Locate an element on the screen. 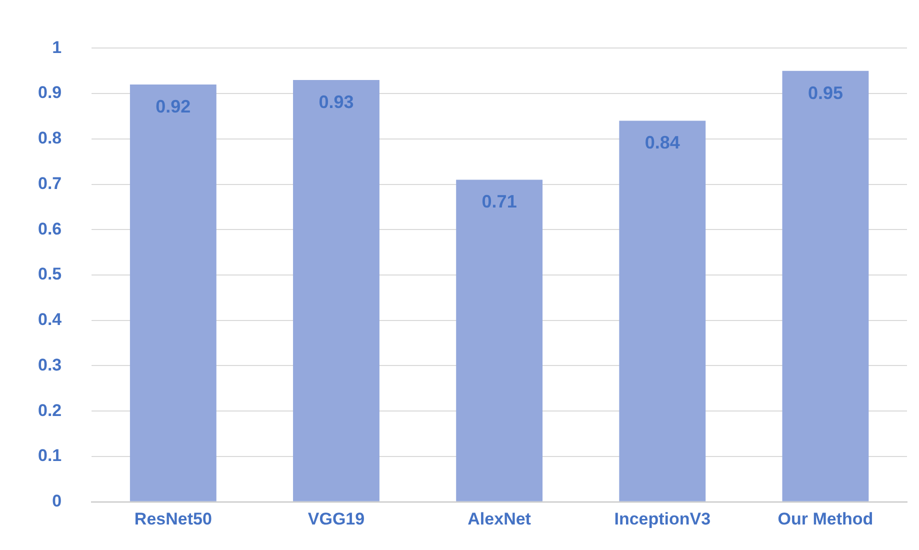 Image resolution: width=919 pixels, height=550 pixels. y-tick-label: 0.3 is located at coordinates (50, 364).